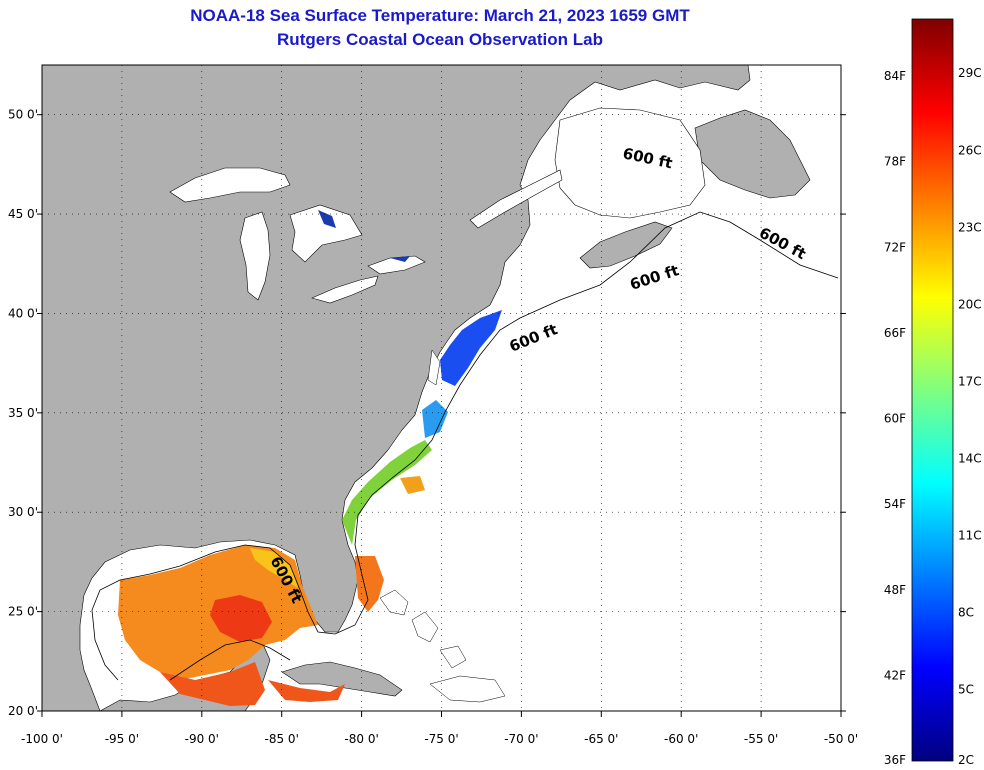 This screenshot has height=770, width=984. I want to click on water-st-lawrence-river, so click(516, 199).